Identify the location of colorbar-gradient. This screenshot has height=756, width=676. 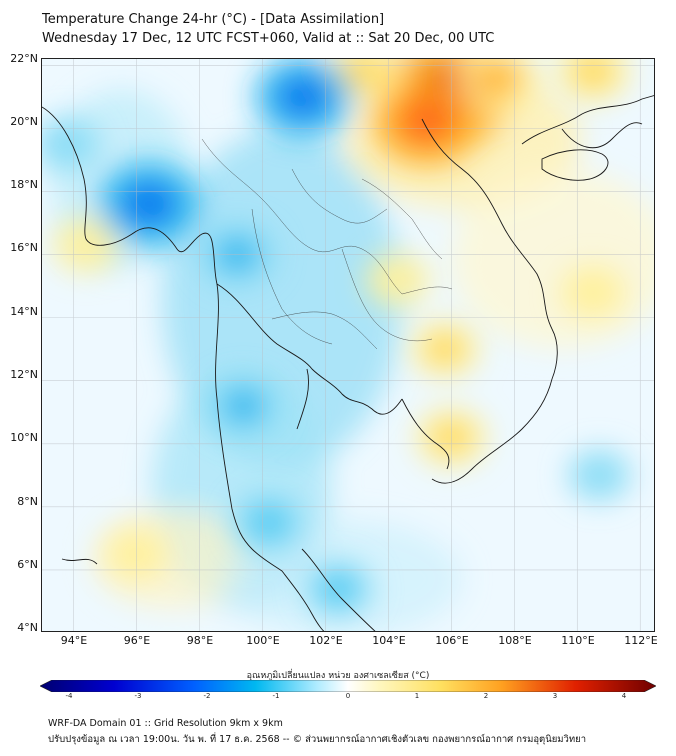
(348, 686).